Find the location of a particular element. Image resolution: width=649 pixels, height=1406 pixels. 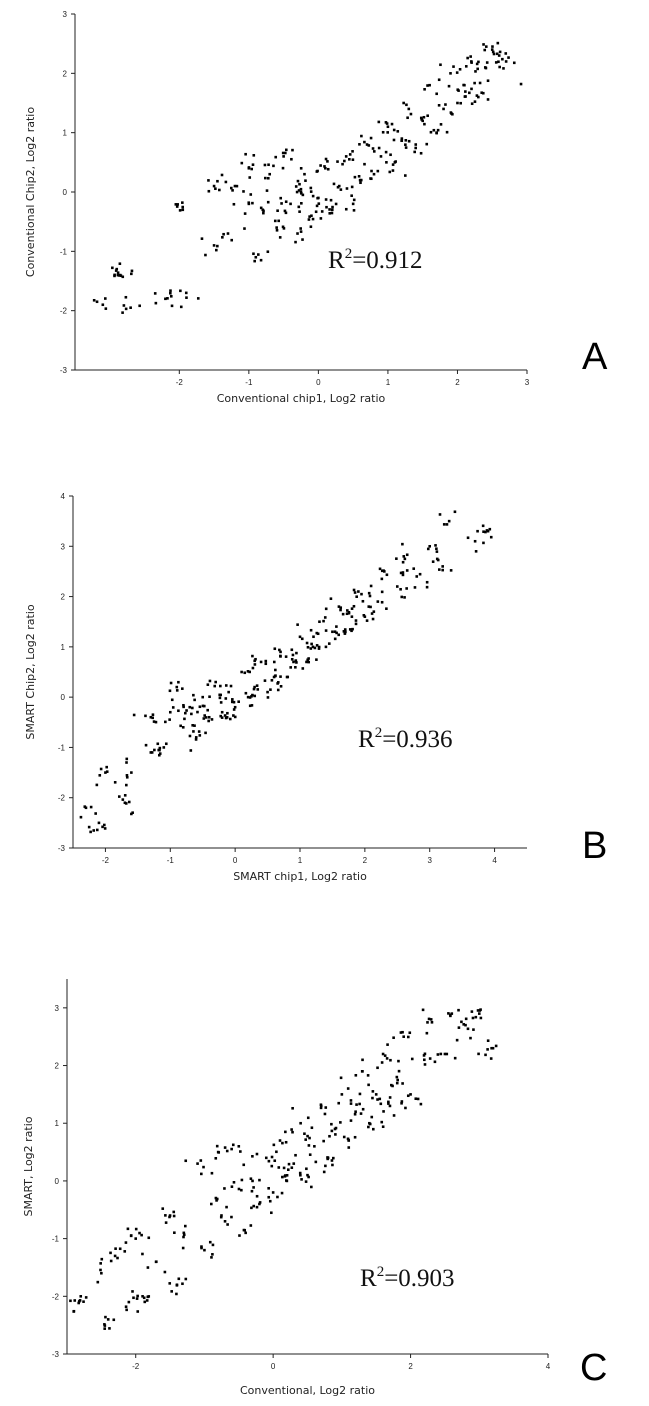

y-axis-title: Conventional Chip2, Log2 ratio is located at coordinates (30, 192).